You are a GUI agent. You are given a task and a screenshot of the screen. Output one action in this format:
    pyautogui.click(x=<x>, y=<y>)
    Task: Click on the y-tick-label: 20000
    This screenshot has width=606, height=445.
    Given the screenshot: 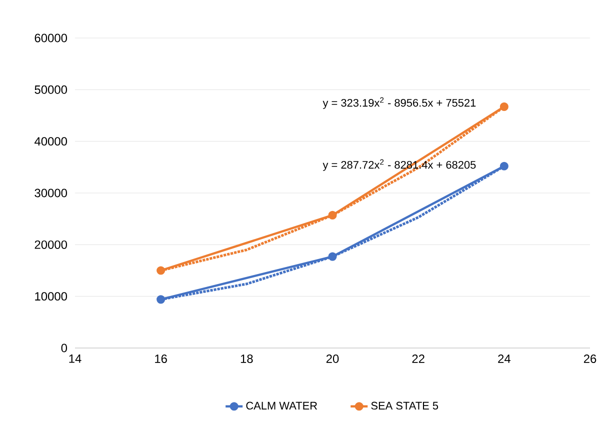 What is the action you would take?
    pyautogui.click(x=51, y=244)
    